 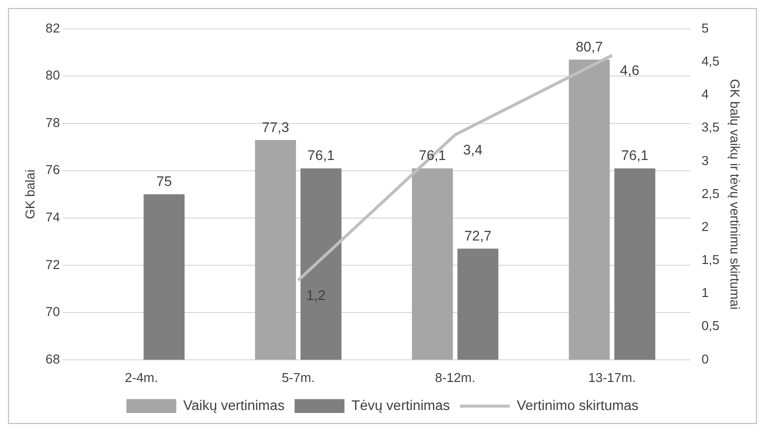 I want to click on y2-tick-label: 2, so click(x=705, y=226).